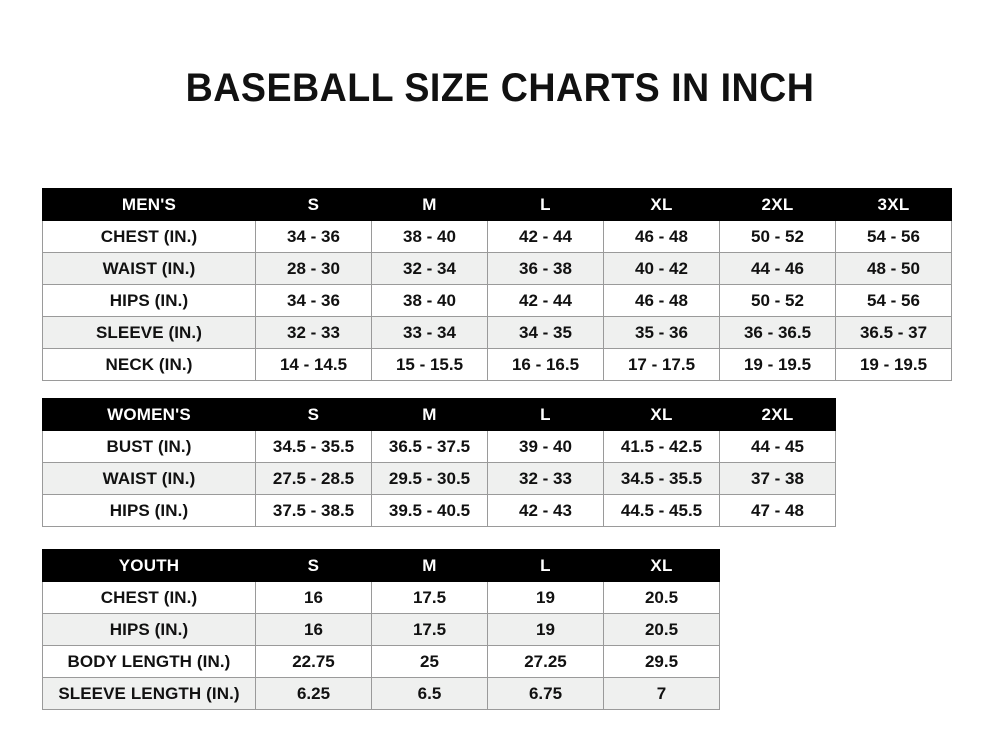  I want to click on measurement-value: 7, so click(661, 693).